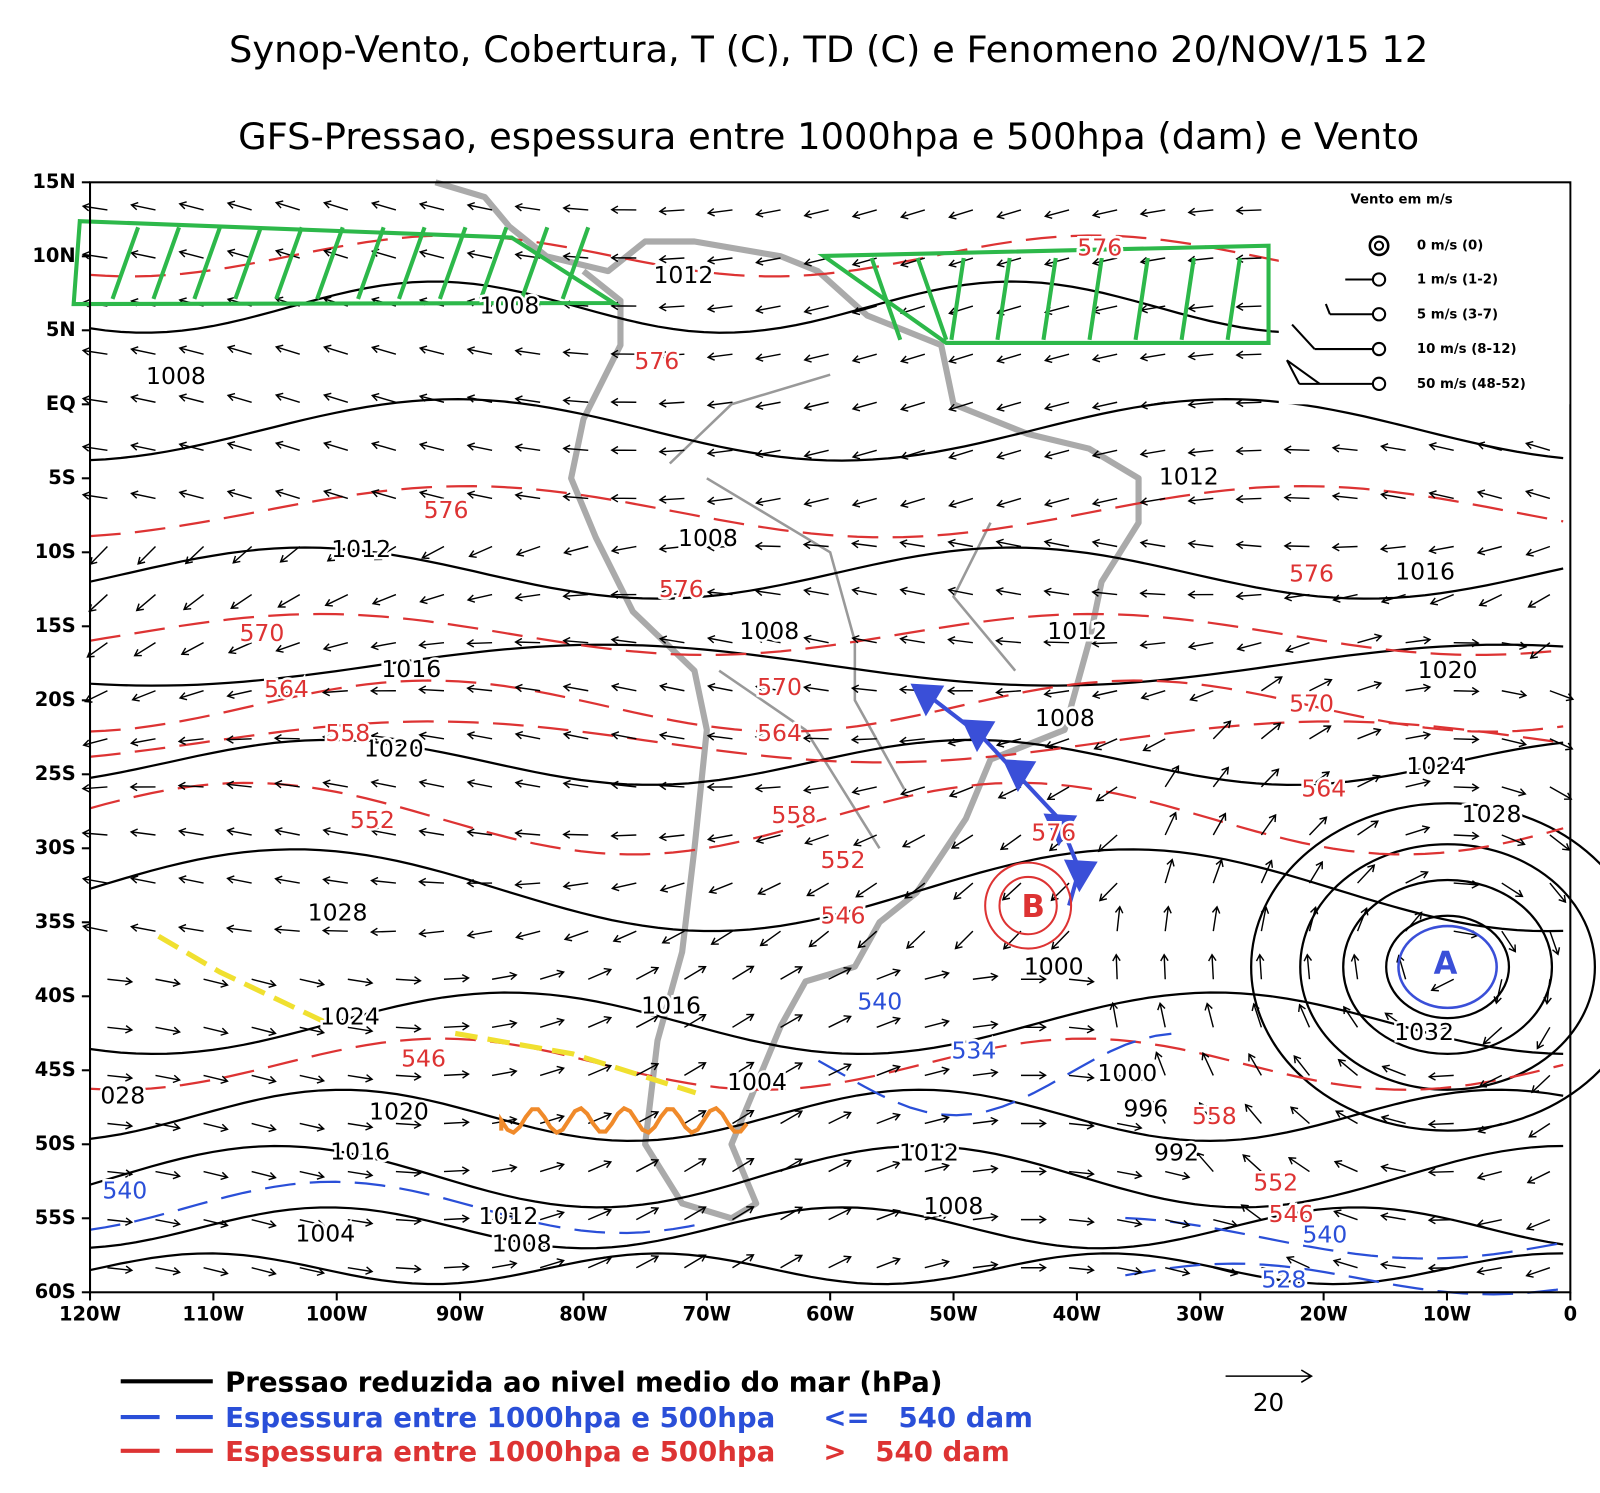  Describe the element at coordinates (55, 847) in the screenshot. I see `lat-label: 30S` at that location.